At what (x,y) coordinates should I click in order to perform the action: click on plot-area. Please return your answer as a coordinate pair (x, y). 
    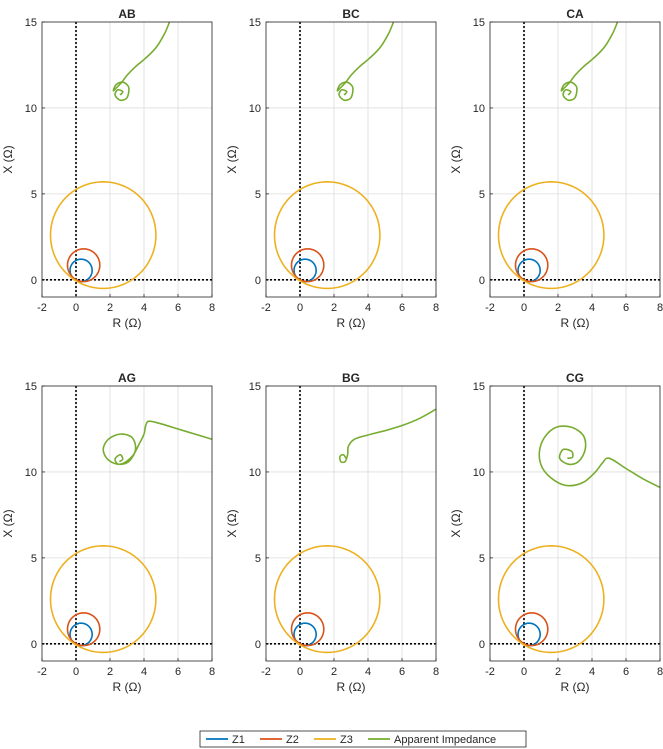
    Looking at the image, I should click on (127, 159).